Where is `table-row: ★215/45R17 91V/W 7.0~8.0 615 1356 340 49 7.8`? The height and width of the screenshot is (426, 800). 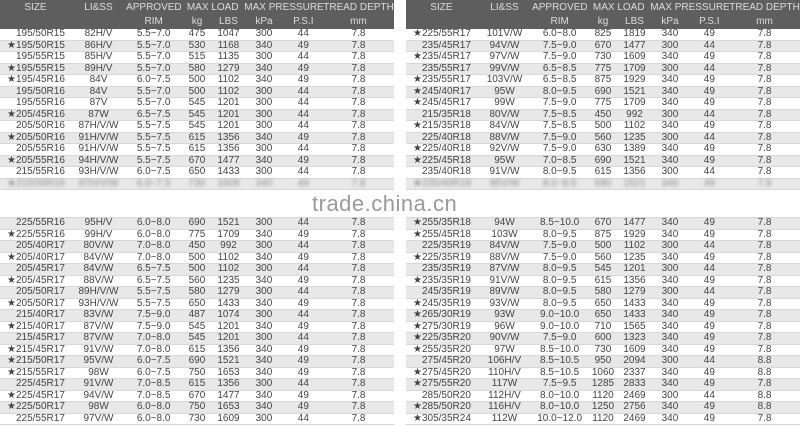 table-row: ★215/45R17 91V/W 7.0~8.0 615 1356 340 49 7.8 is located at coordinates (197, 350).